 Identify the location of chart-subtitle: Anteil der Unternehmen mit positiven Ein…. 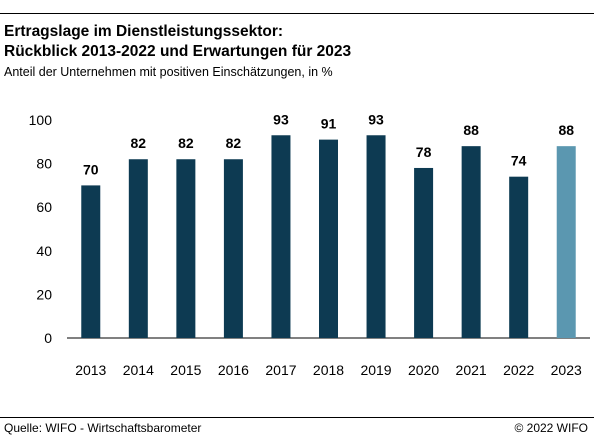
(168, 72).